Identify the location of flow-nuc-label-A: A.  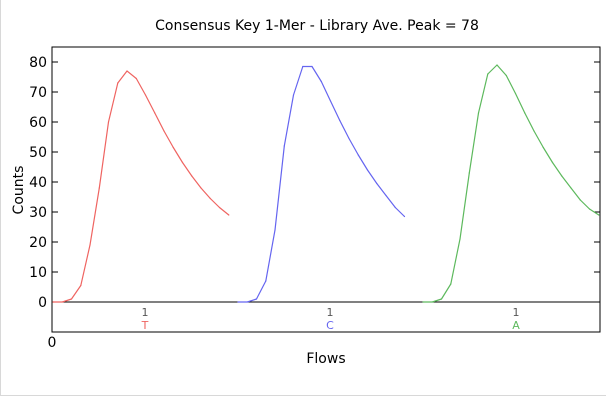
(516, 325).